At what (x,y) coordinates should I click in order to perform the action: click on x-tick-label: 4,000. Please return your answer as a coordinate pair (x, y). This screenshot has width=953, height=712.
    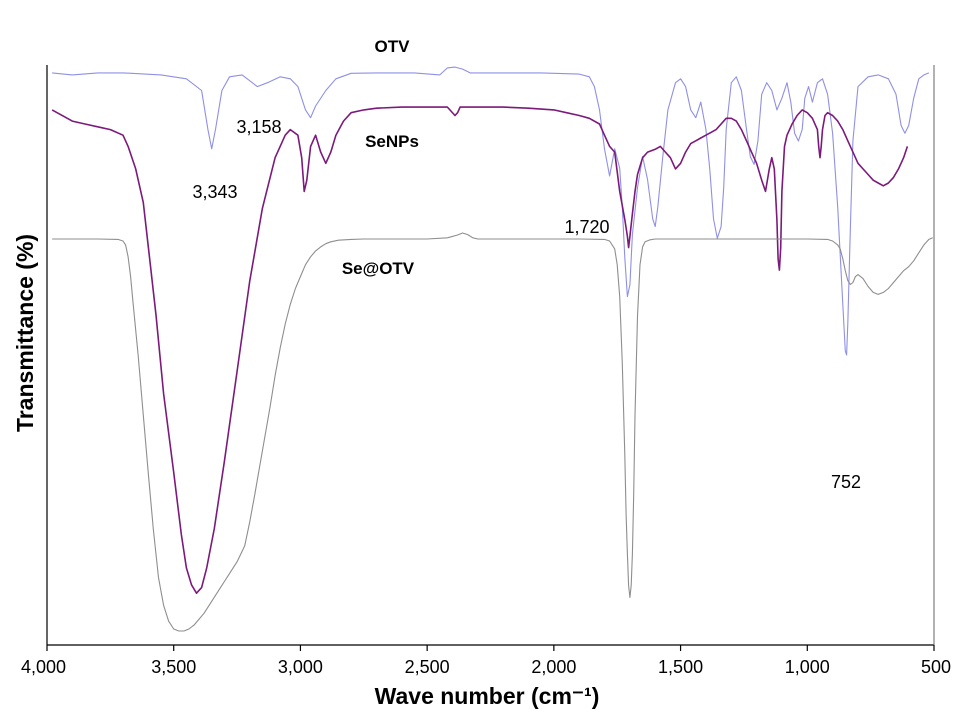
    Looking at the image, I should click on (43, 667).